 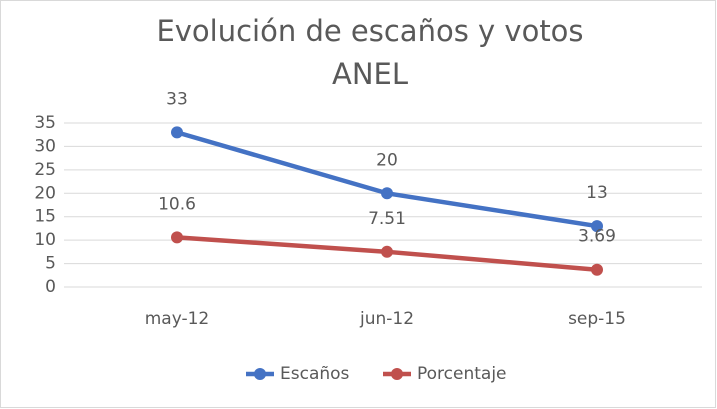 What do you see at coordinates (387, 219) in the screenshot?
I see `data-label: 7.51` at bounding box center [387, 219].